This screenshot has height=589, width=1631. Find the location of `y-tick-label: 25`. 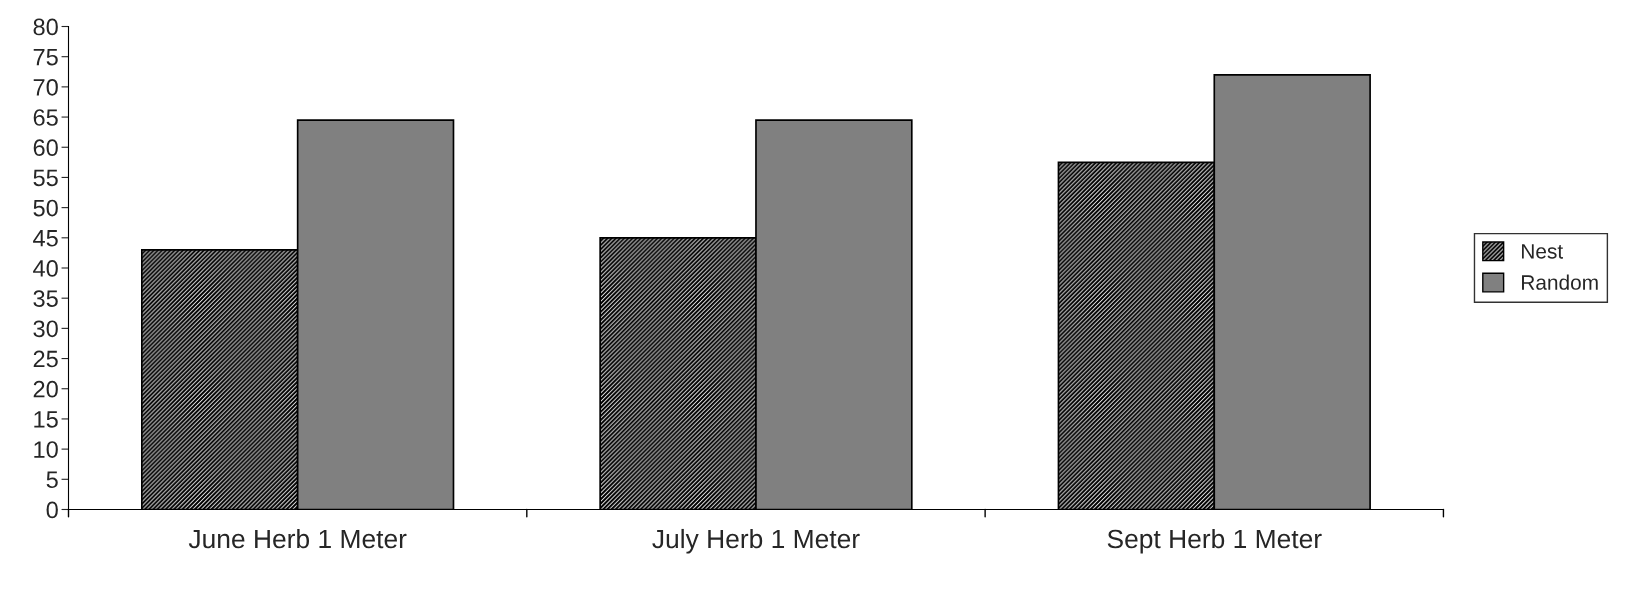

y-tick-label: 25 is located at coordinates (45, 359).